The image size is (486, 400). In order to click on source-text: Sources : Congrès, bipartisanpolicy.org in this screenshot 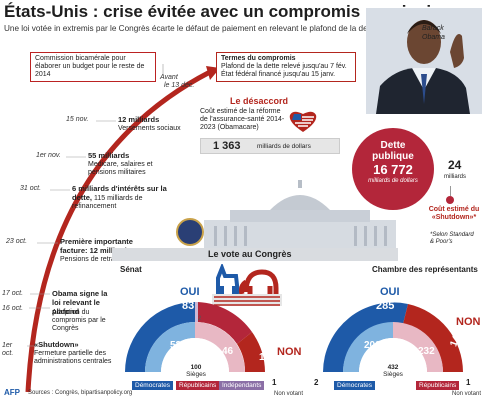, I will do `click(80, 393)`.